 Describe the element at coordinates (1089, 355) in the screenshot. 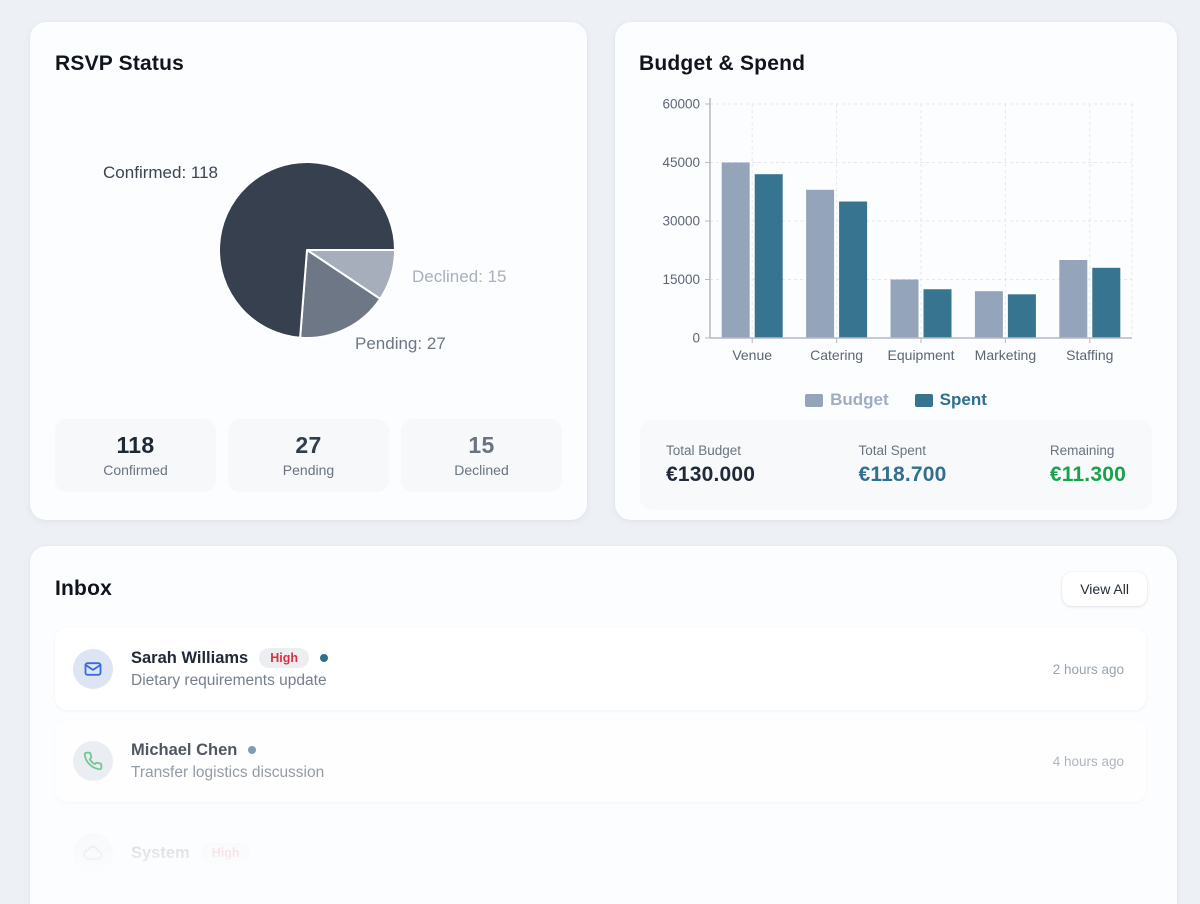

I see `x-category-label: Staffing` at that location.